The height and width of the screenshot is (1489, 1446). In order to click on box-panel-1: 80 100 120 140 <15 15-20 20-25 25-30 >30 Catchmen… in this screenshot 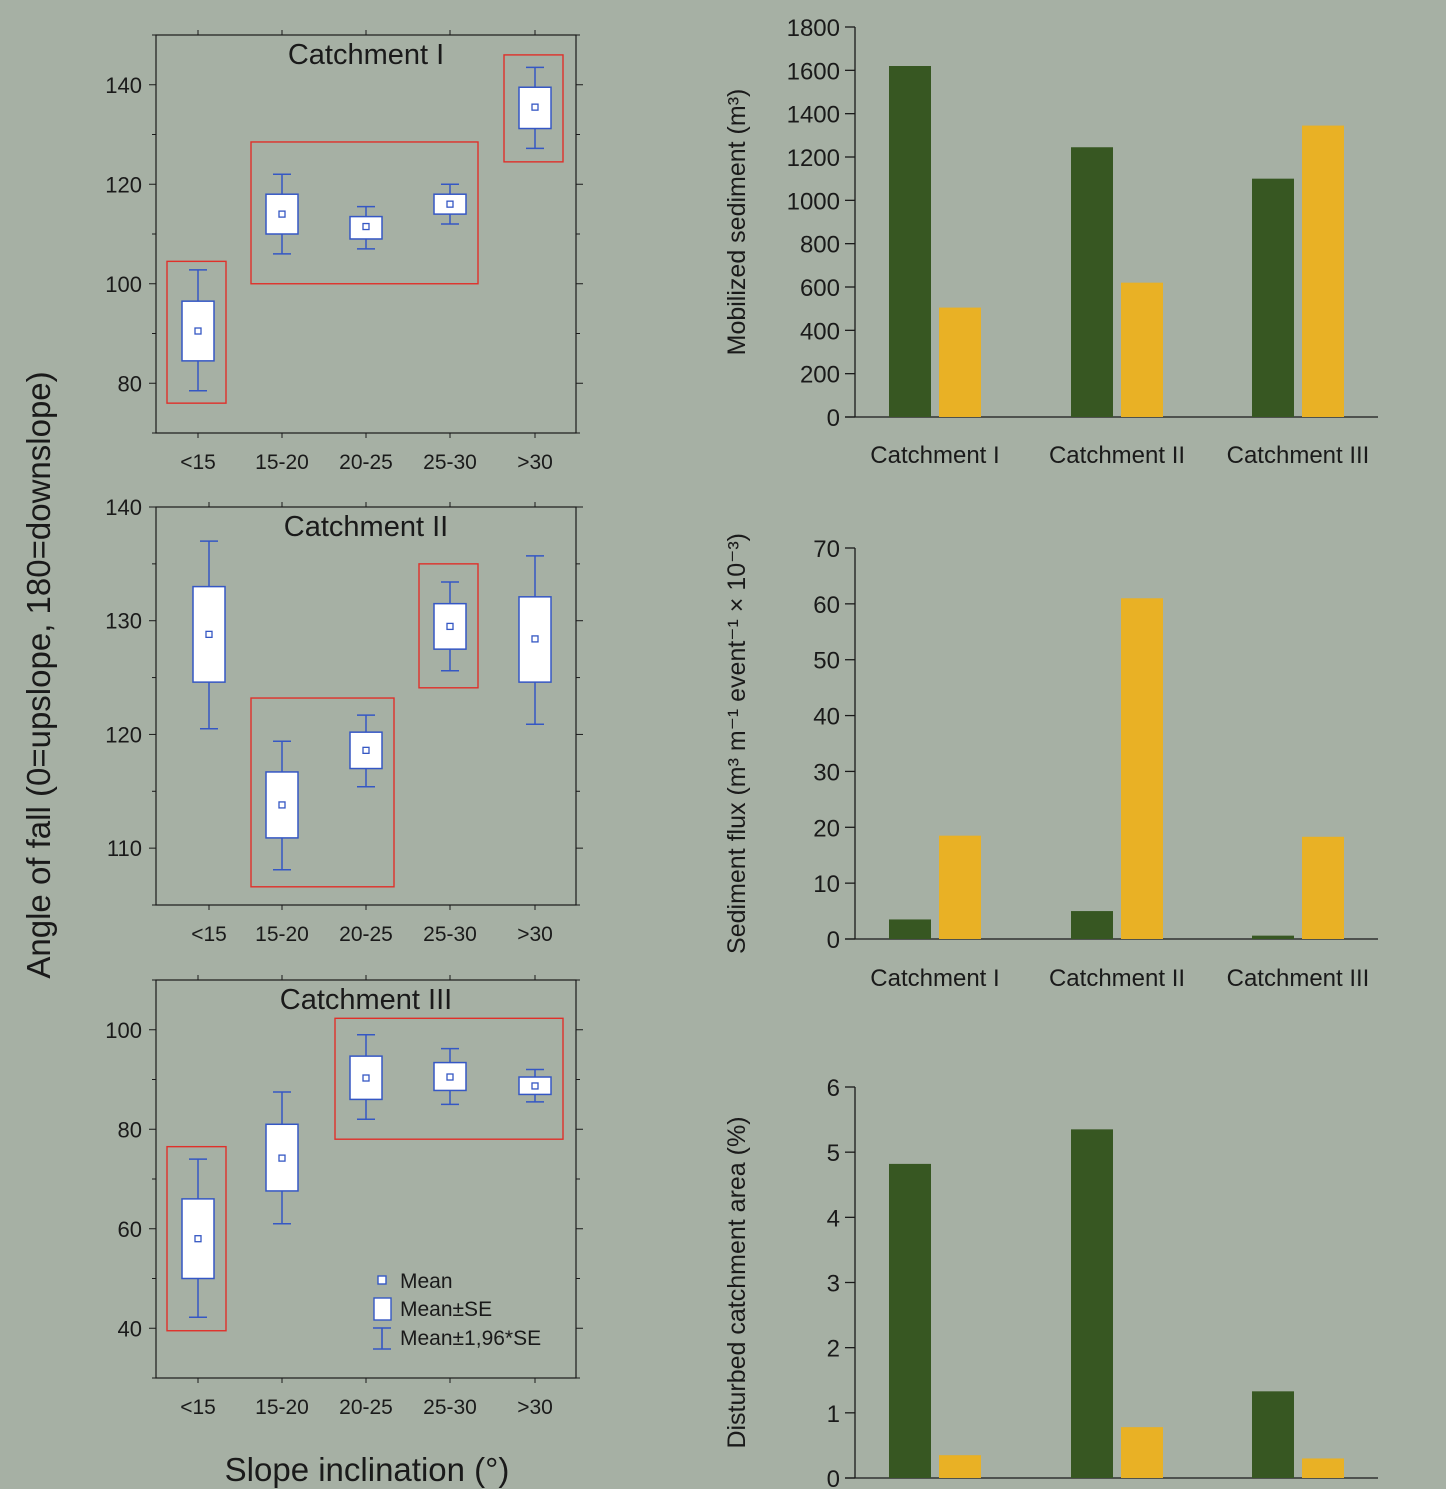, I will do `click(344, 252)`.